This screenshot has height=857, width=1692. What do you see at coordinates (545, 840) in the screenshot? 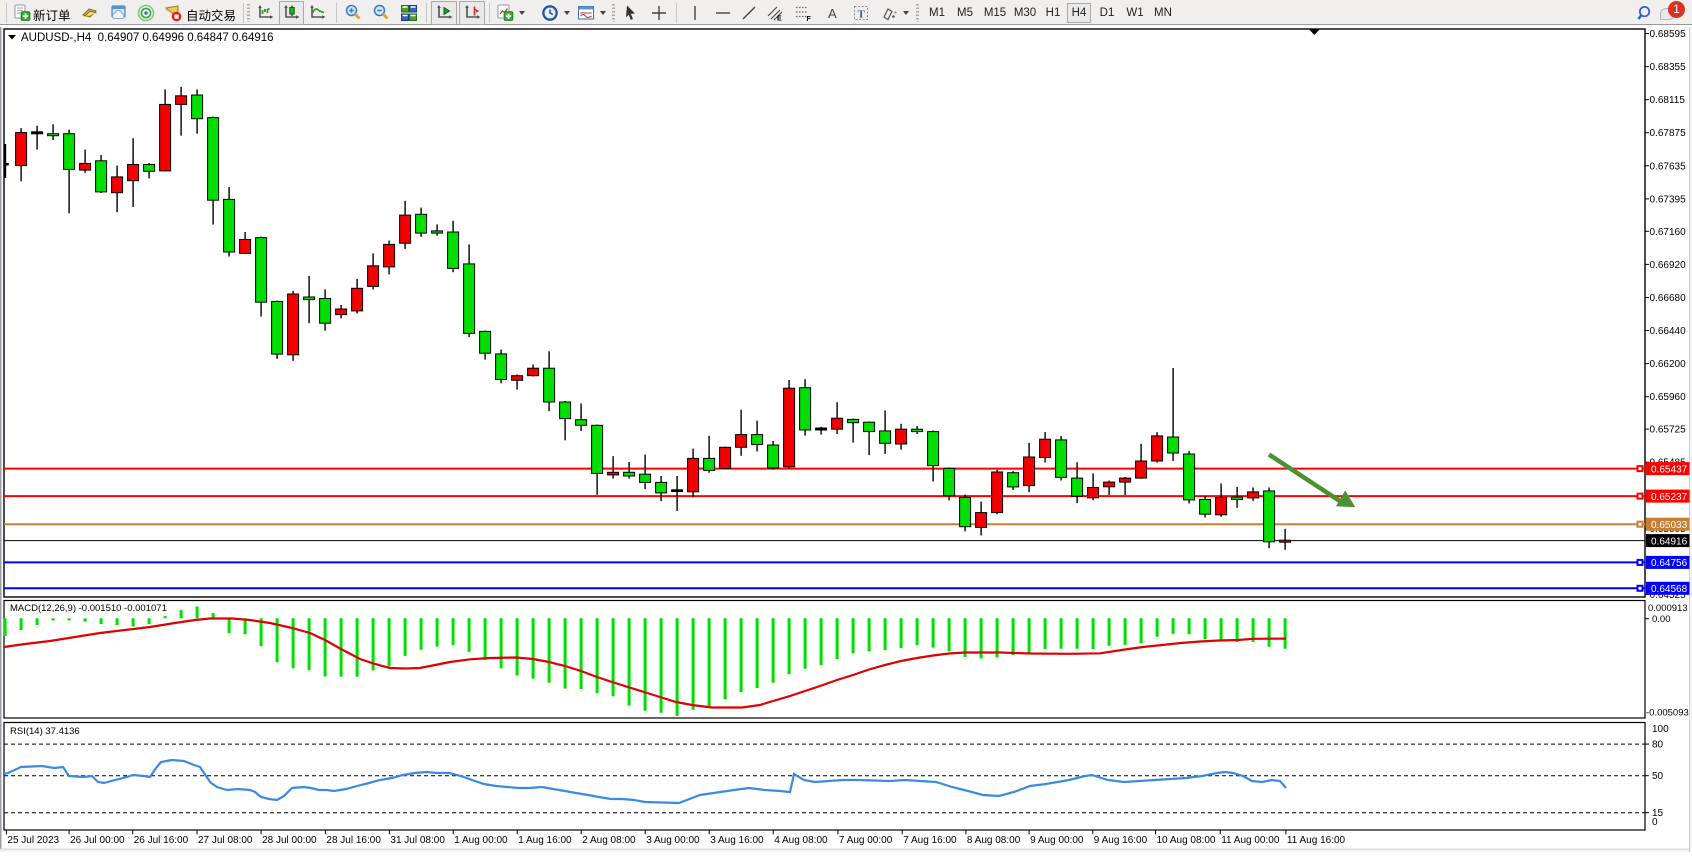
I see `svg-text: 1 Aug 16:00` at bounding box center [545, 840].